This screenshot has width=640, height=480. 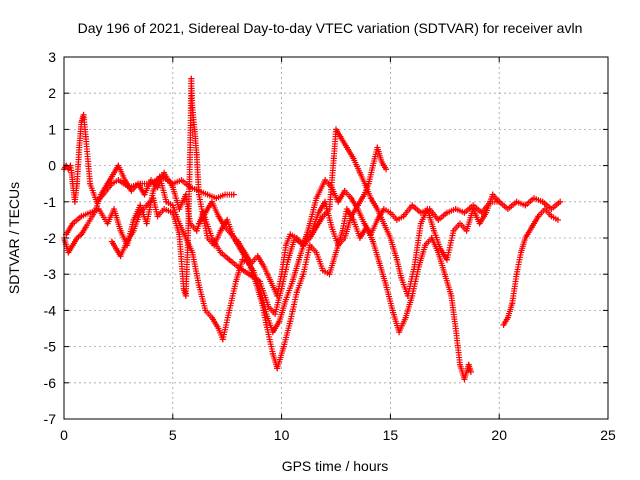 What do you see at coordinates (52, 57) in the screenshot?
I see `y-tick-label: 3` at bounding box center [52, 57].